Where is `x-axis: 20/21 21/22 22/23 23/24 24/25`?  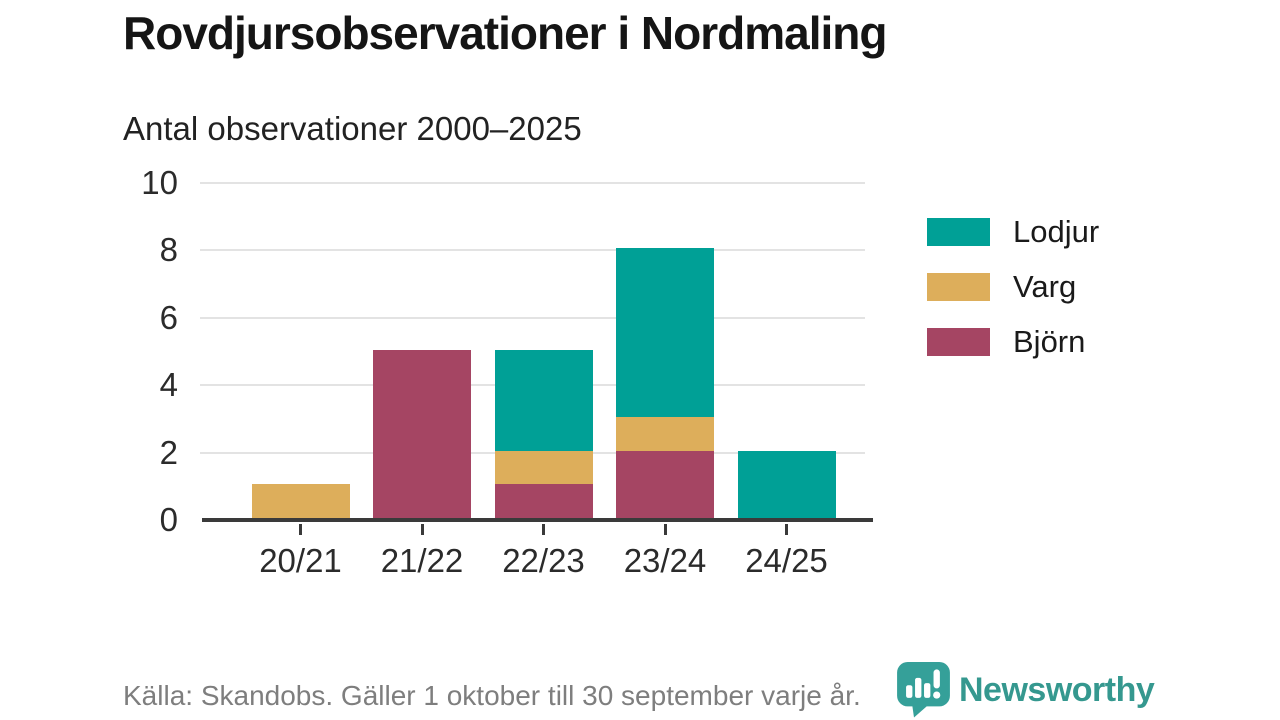 x-axis: 20/21 21/22 22/23 23/24 24/25 is located at coordinates (532, 555).